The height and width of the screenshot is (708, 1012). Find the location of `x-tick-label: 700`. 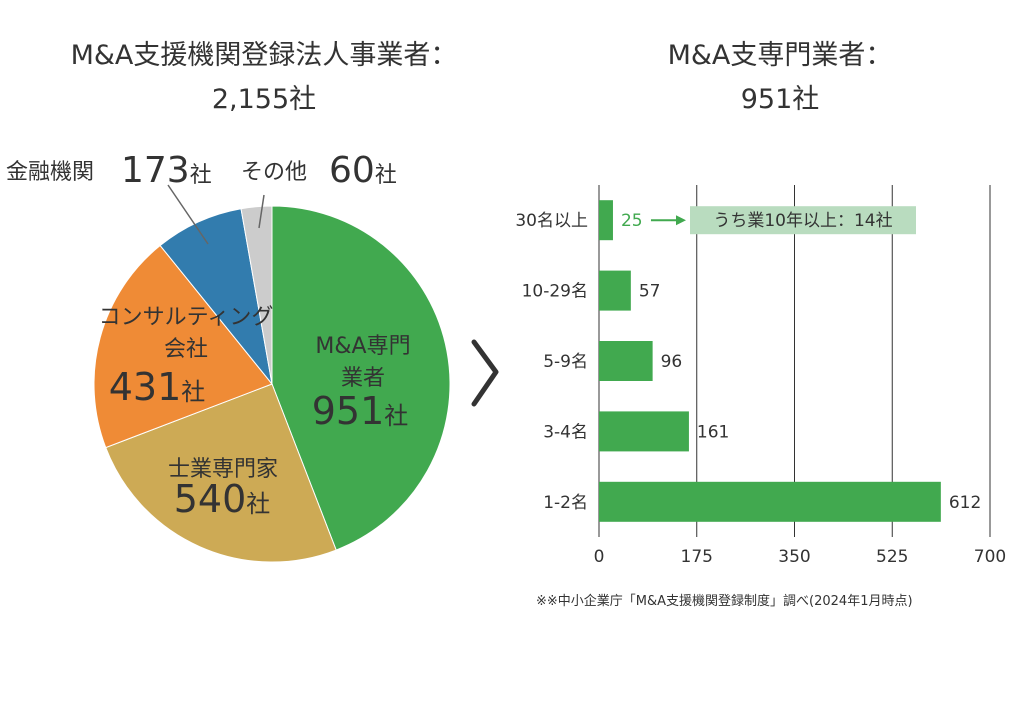

x-tick-label: 700 is located at coordinates (990, 557).